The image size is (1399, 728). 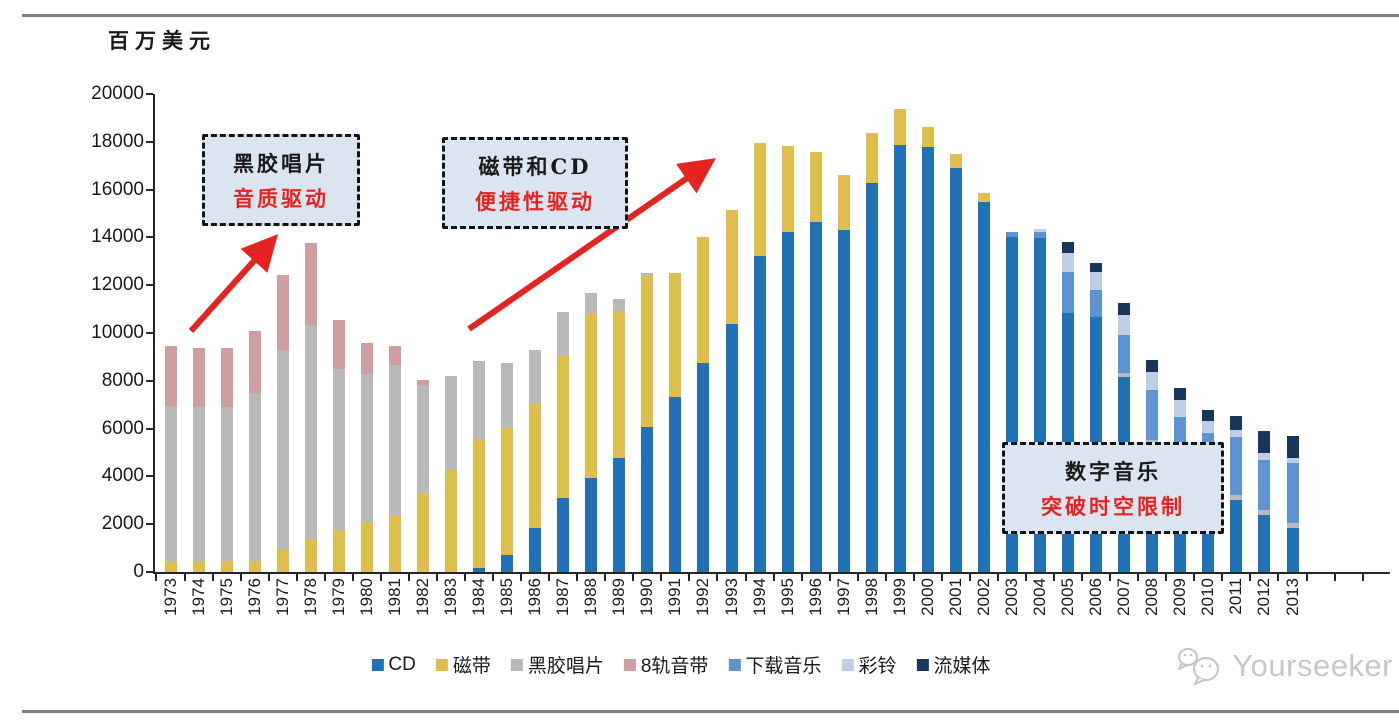 I want to click on bar-segment-download-2008, so click(x=1152, y=415).